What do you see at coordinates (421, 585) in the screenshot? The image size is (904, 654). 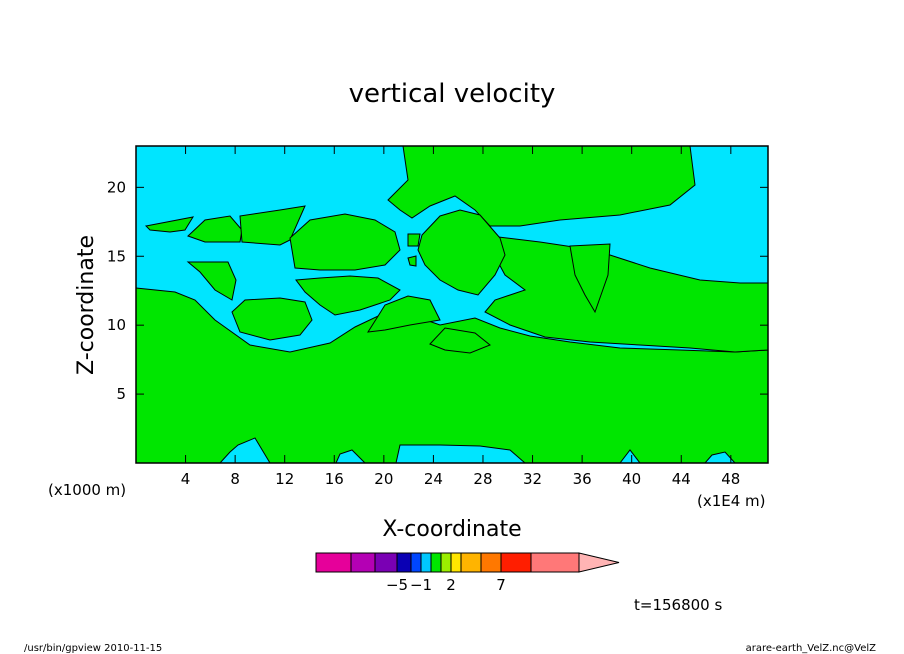 I see `colorbar-label: −1` at bounding box center [421, 585].